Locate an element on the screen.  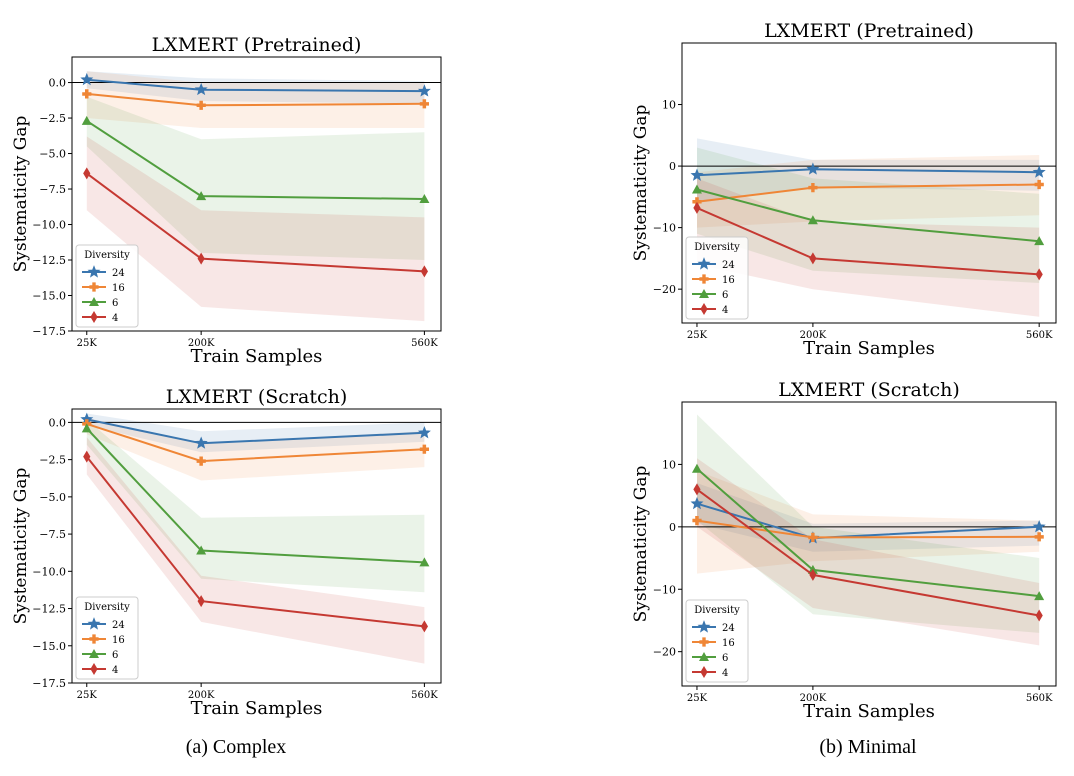
point-4-25K is located at coordinates (697, 489).